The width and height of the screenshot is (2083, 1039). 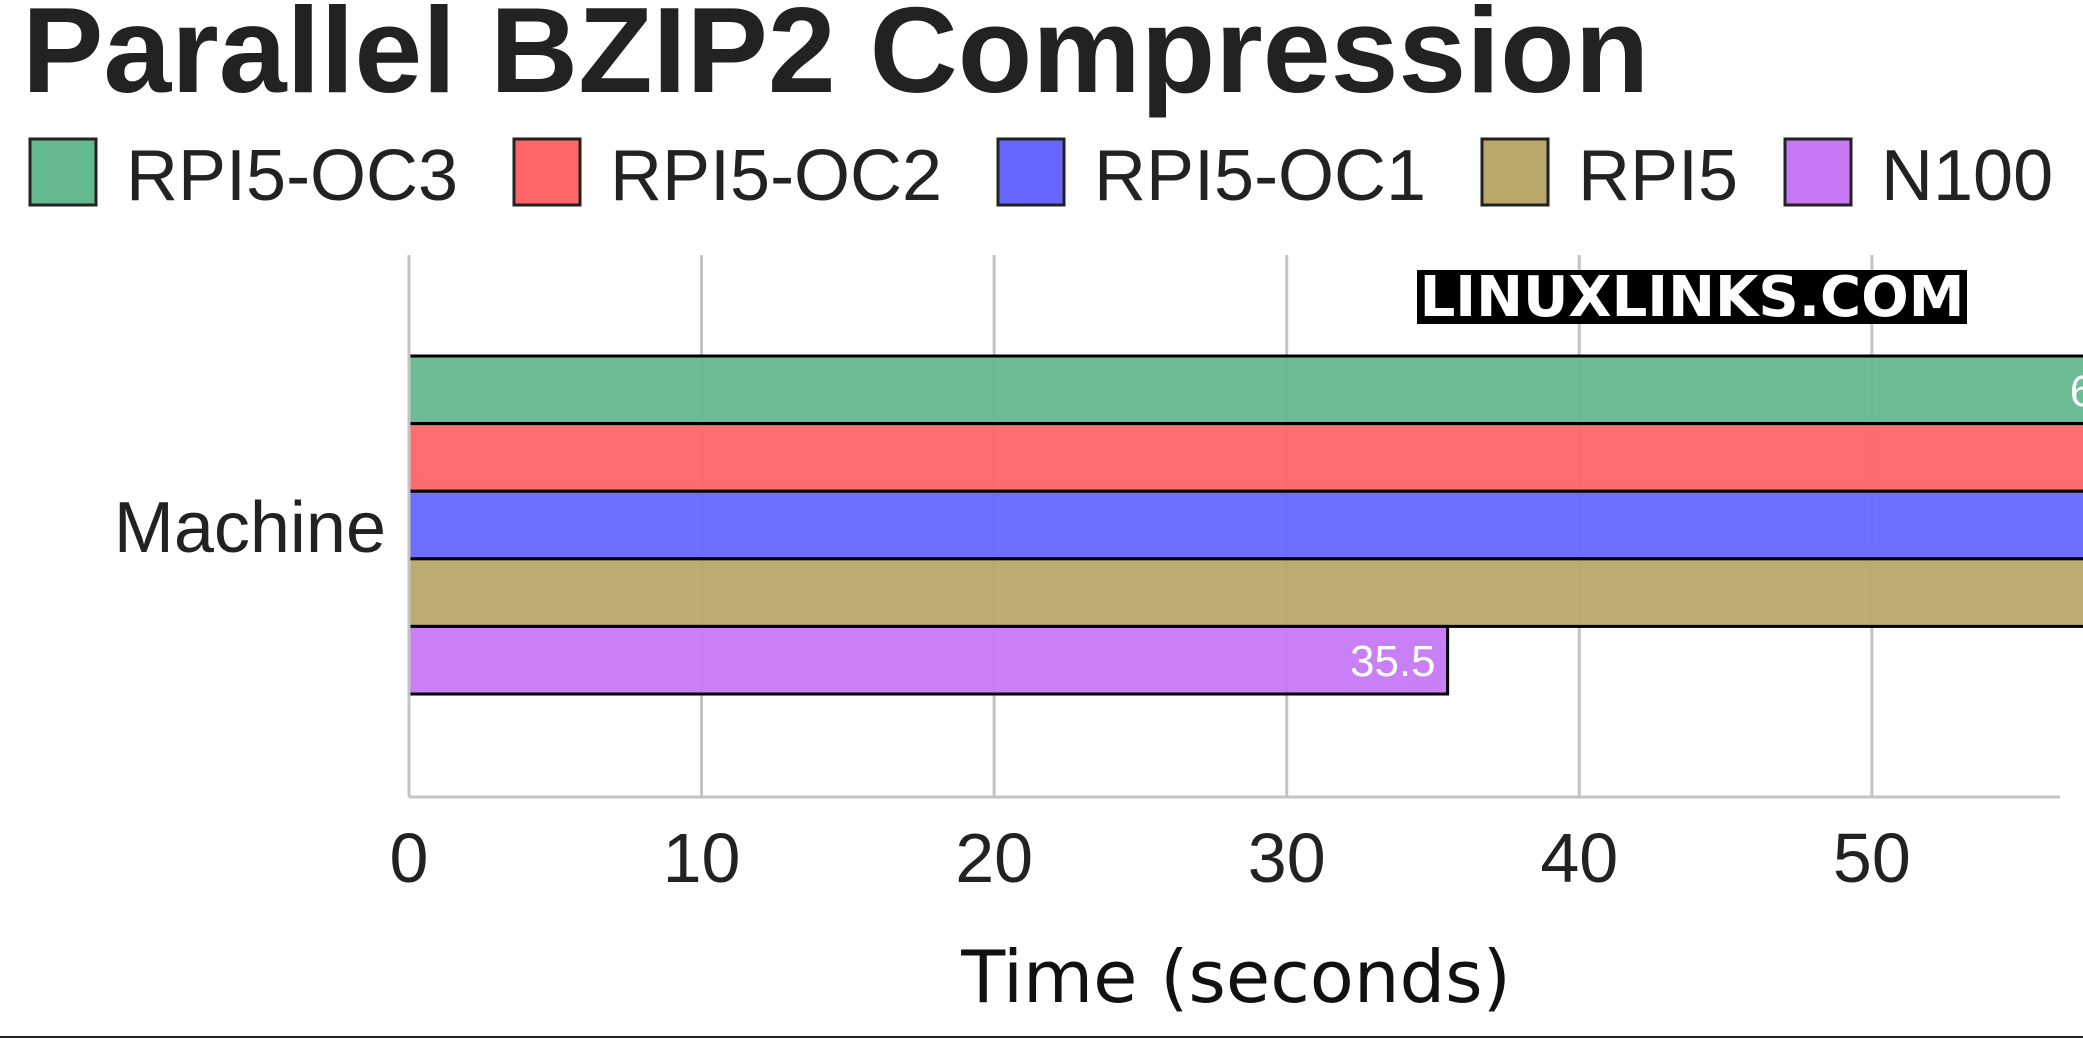 I want to click on bar-value-label: 60.1, so click(x=2076, y=391).